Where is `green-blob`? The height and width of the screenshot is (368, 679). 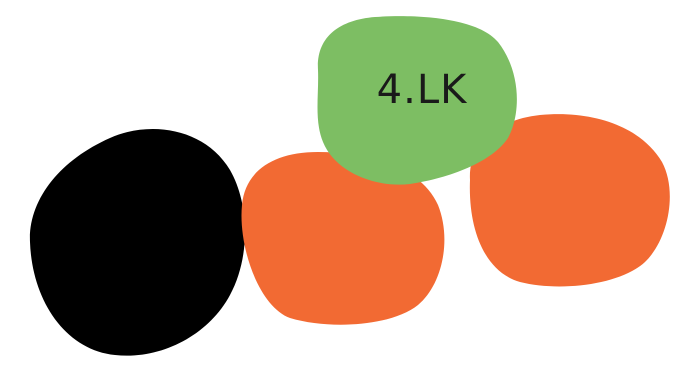
green-blob is located at coordinates (417, 100).